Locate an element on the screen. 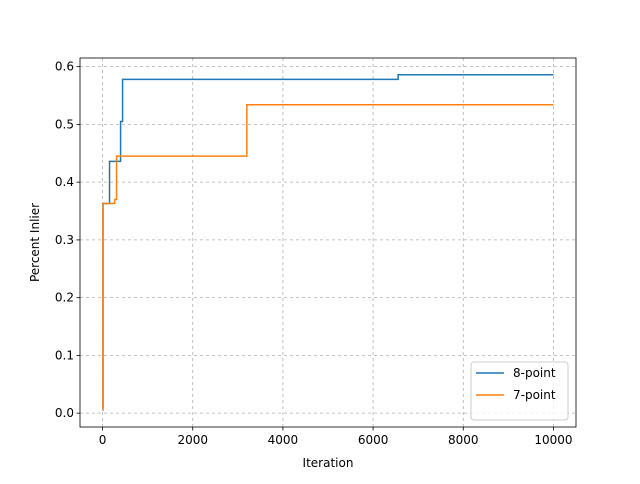 The width and height of the screenshot is (640, 484). y-tick-label: 0.5 is located at coordinates (64, 124).